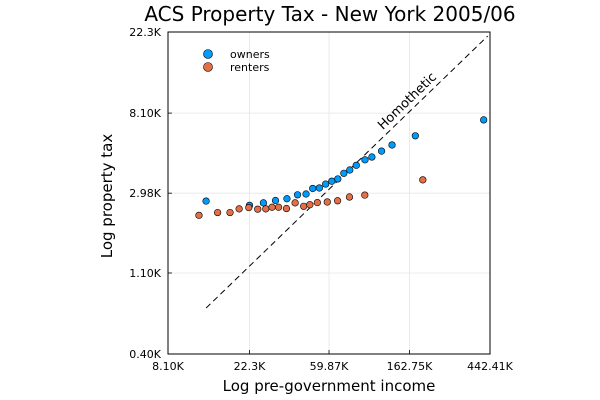  What do you see at coordinates (250, 366) in the screenshot?
I see `x-tick-label: 22.3K` at bounding box center [250, 366].